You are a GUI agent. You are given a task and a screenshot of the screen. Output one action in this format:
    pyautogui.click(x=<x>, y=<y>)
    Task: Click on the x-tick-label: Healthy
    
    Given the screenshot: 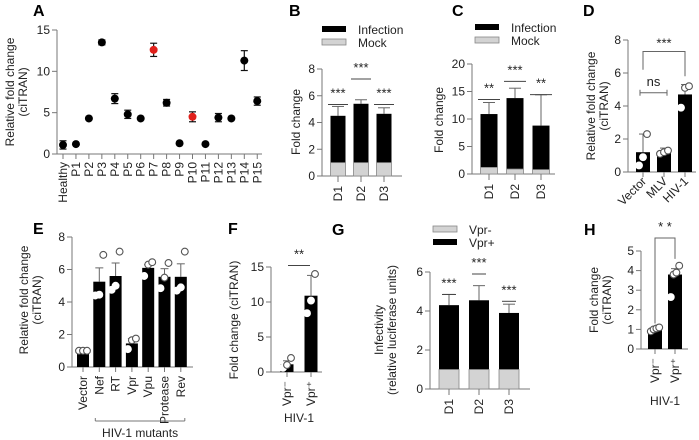 What is the action you would take?
    pyautogui.click(x=63, y=182)
    